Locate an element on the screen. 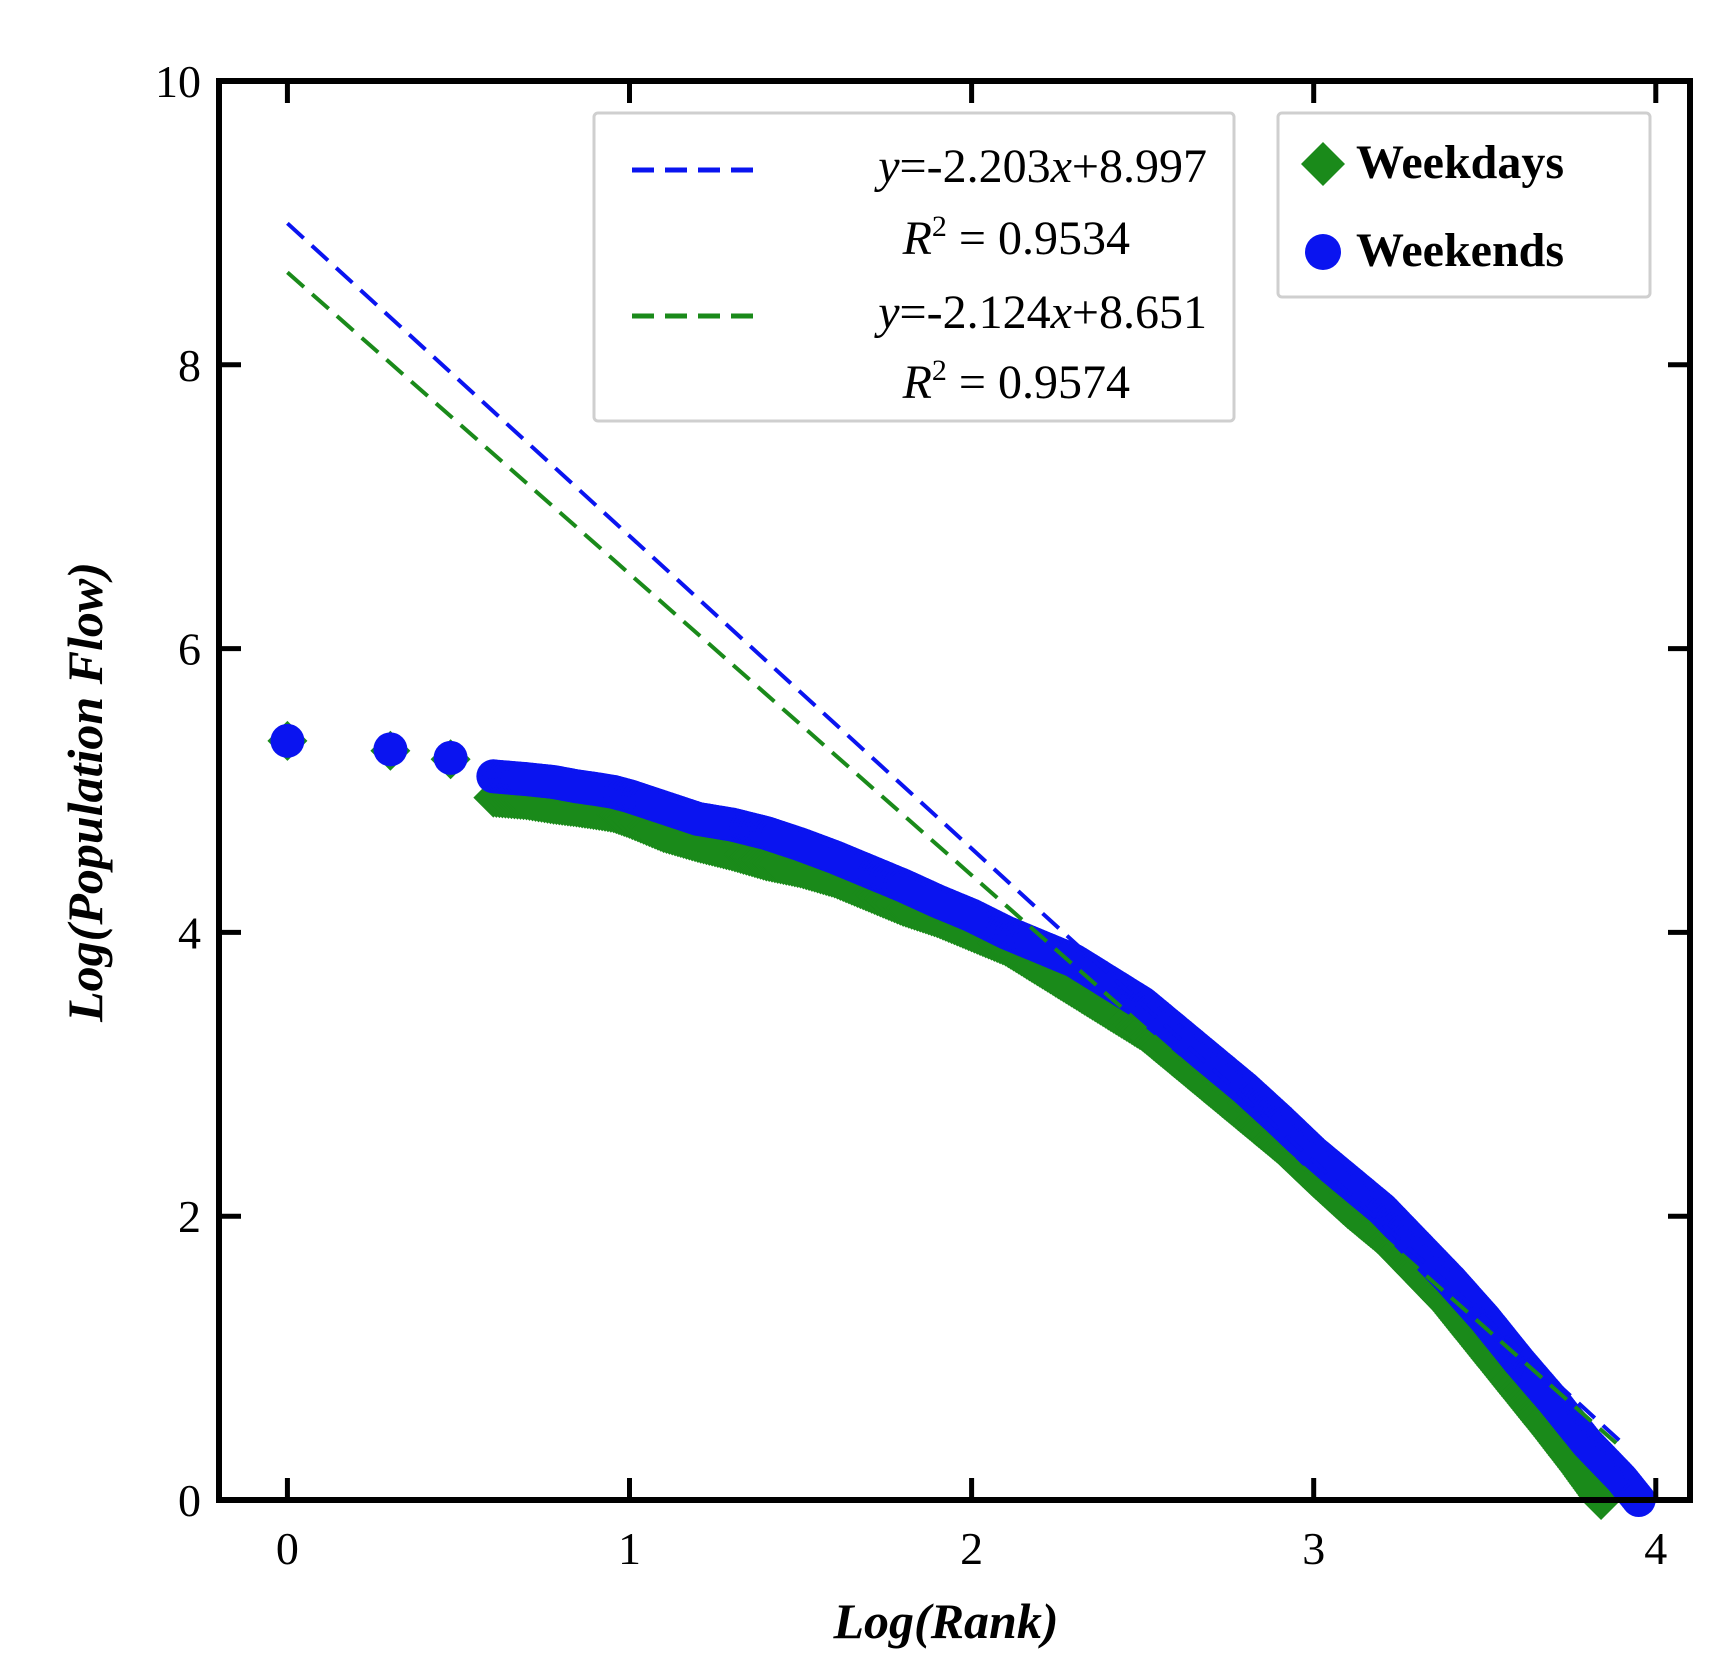  fit-equation-weekdays: y=-2.124x+8.651 is located at coordinates (1040, 312).